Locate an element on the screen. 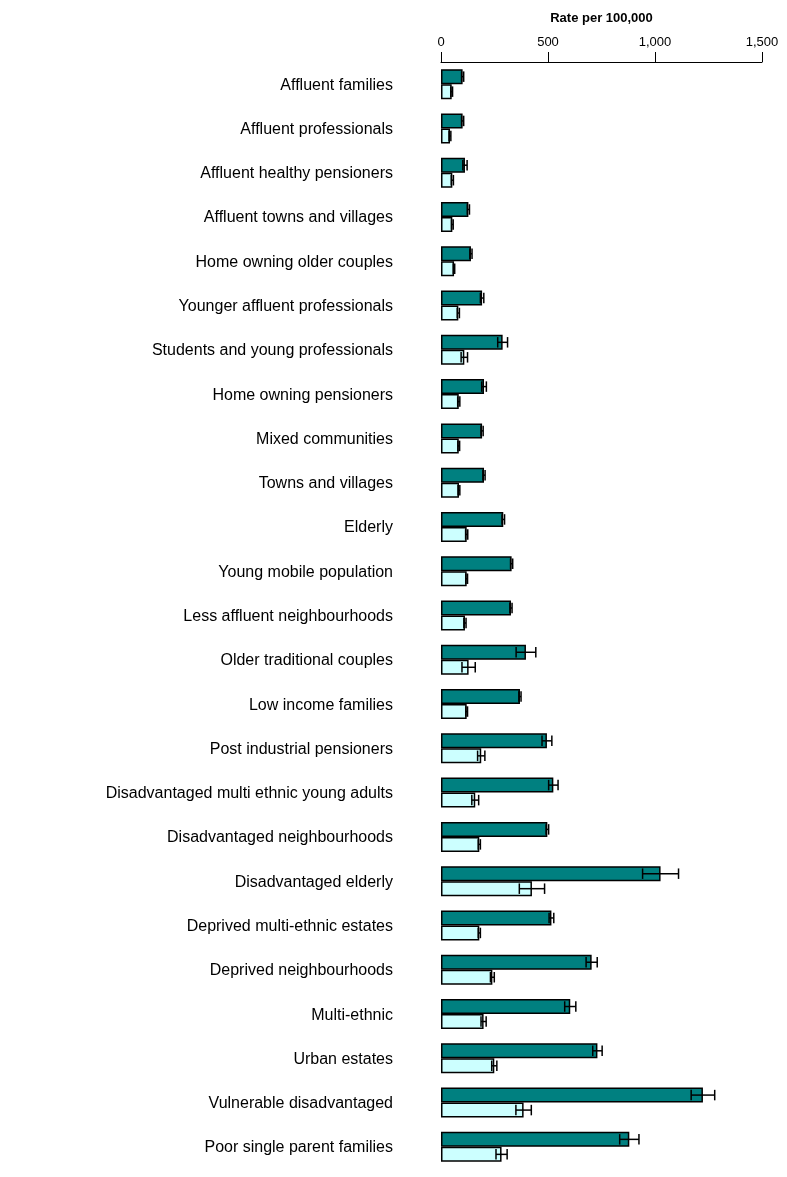  x-tick-label: 1,000 is located at coordinates (655, 41).